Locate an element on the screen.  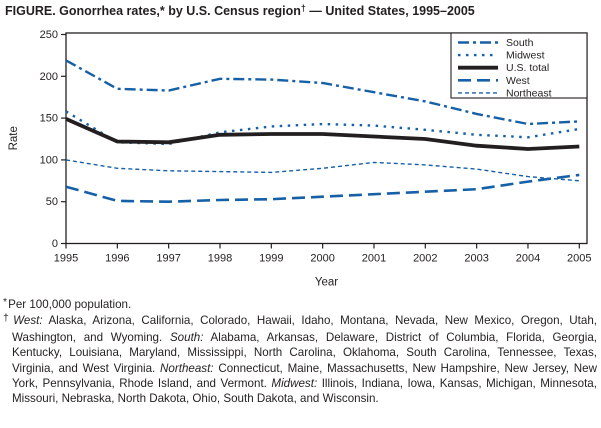
x-tick-label: 1995 is located at coordinates (66, 259).